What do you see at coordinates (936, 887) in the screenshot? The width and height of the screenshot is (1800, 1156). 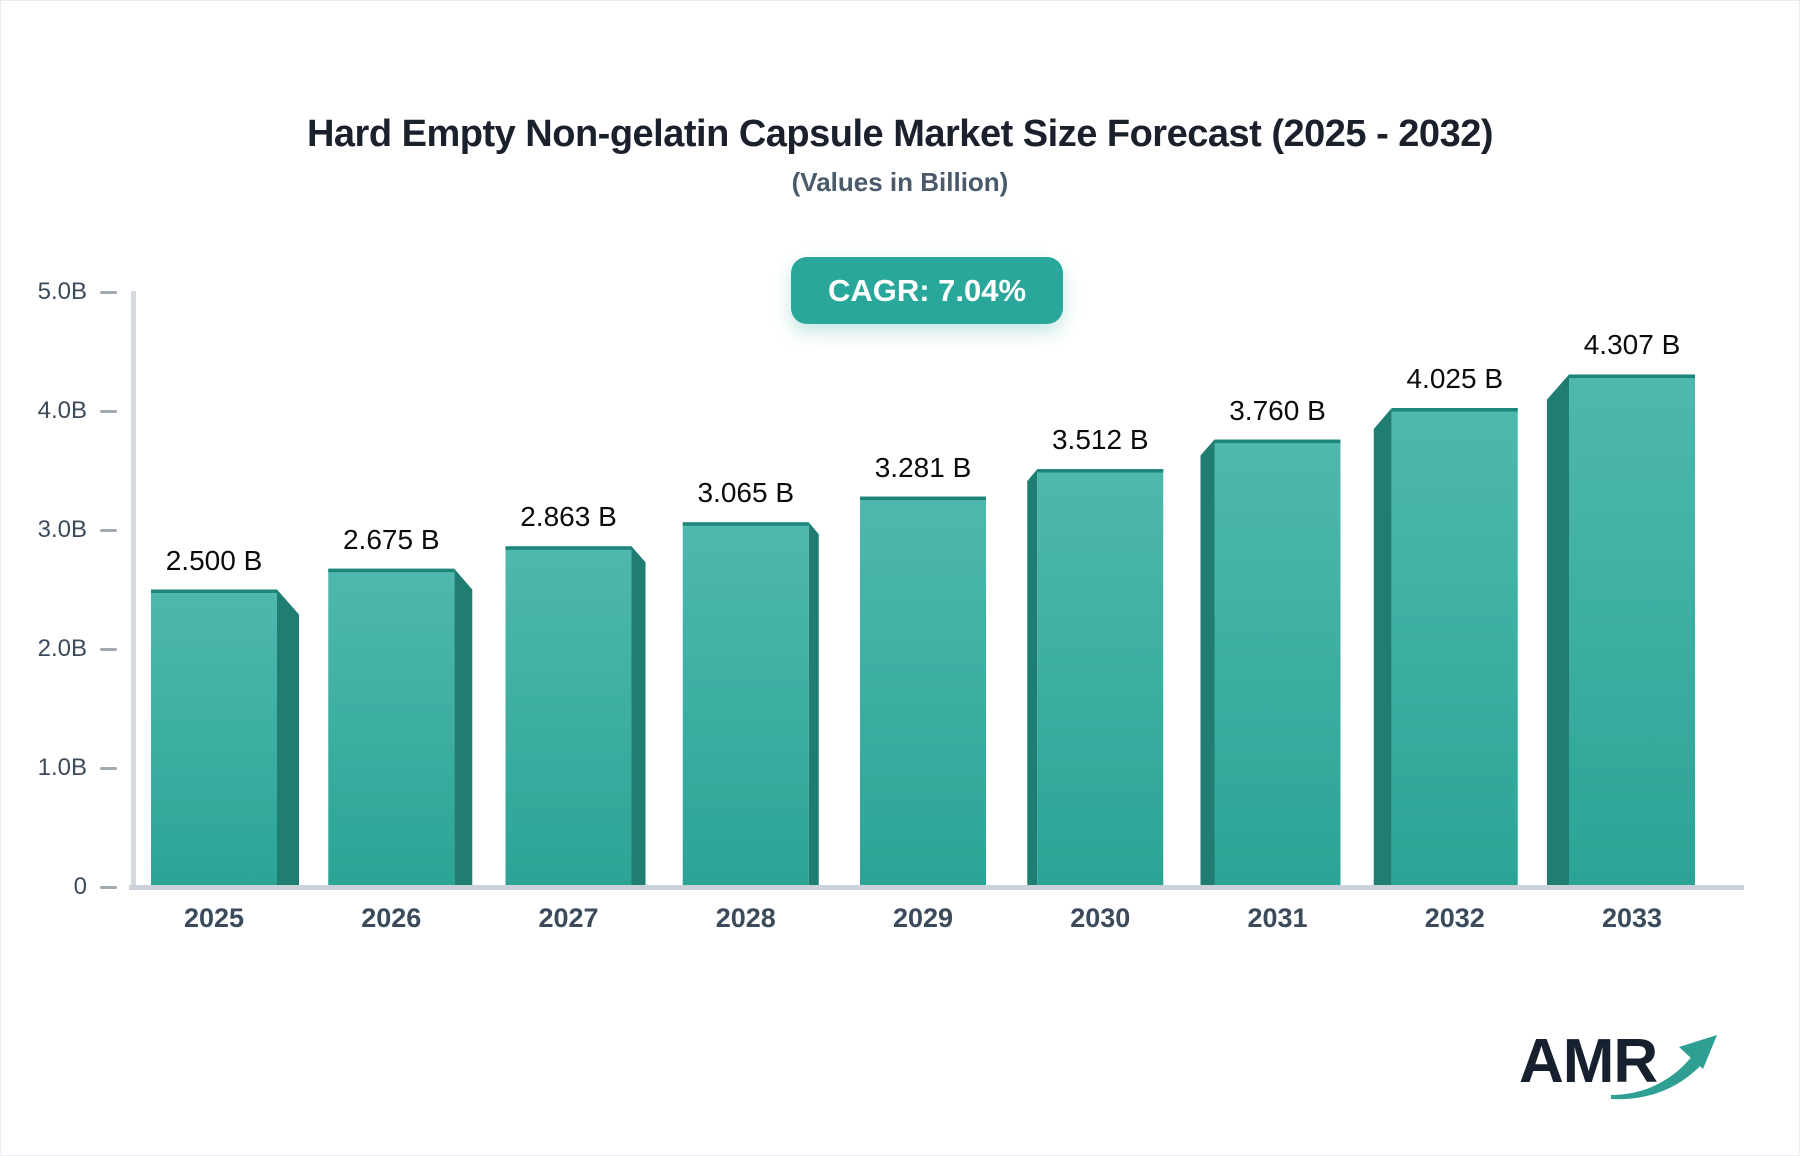 I see `x-axis-baseline` at bounding box center [936, 887].